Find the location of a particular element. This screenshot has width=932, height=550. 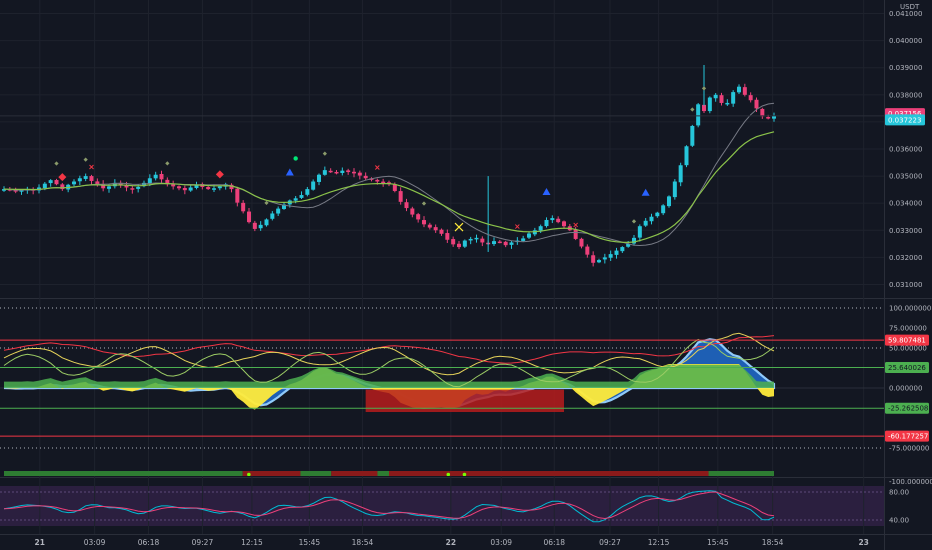

price-tick-label: 0.032000 is located at coordinates (905, 258).